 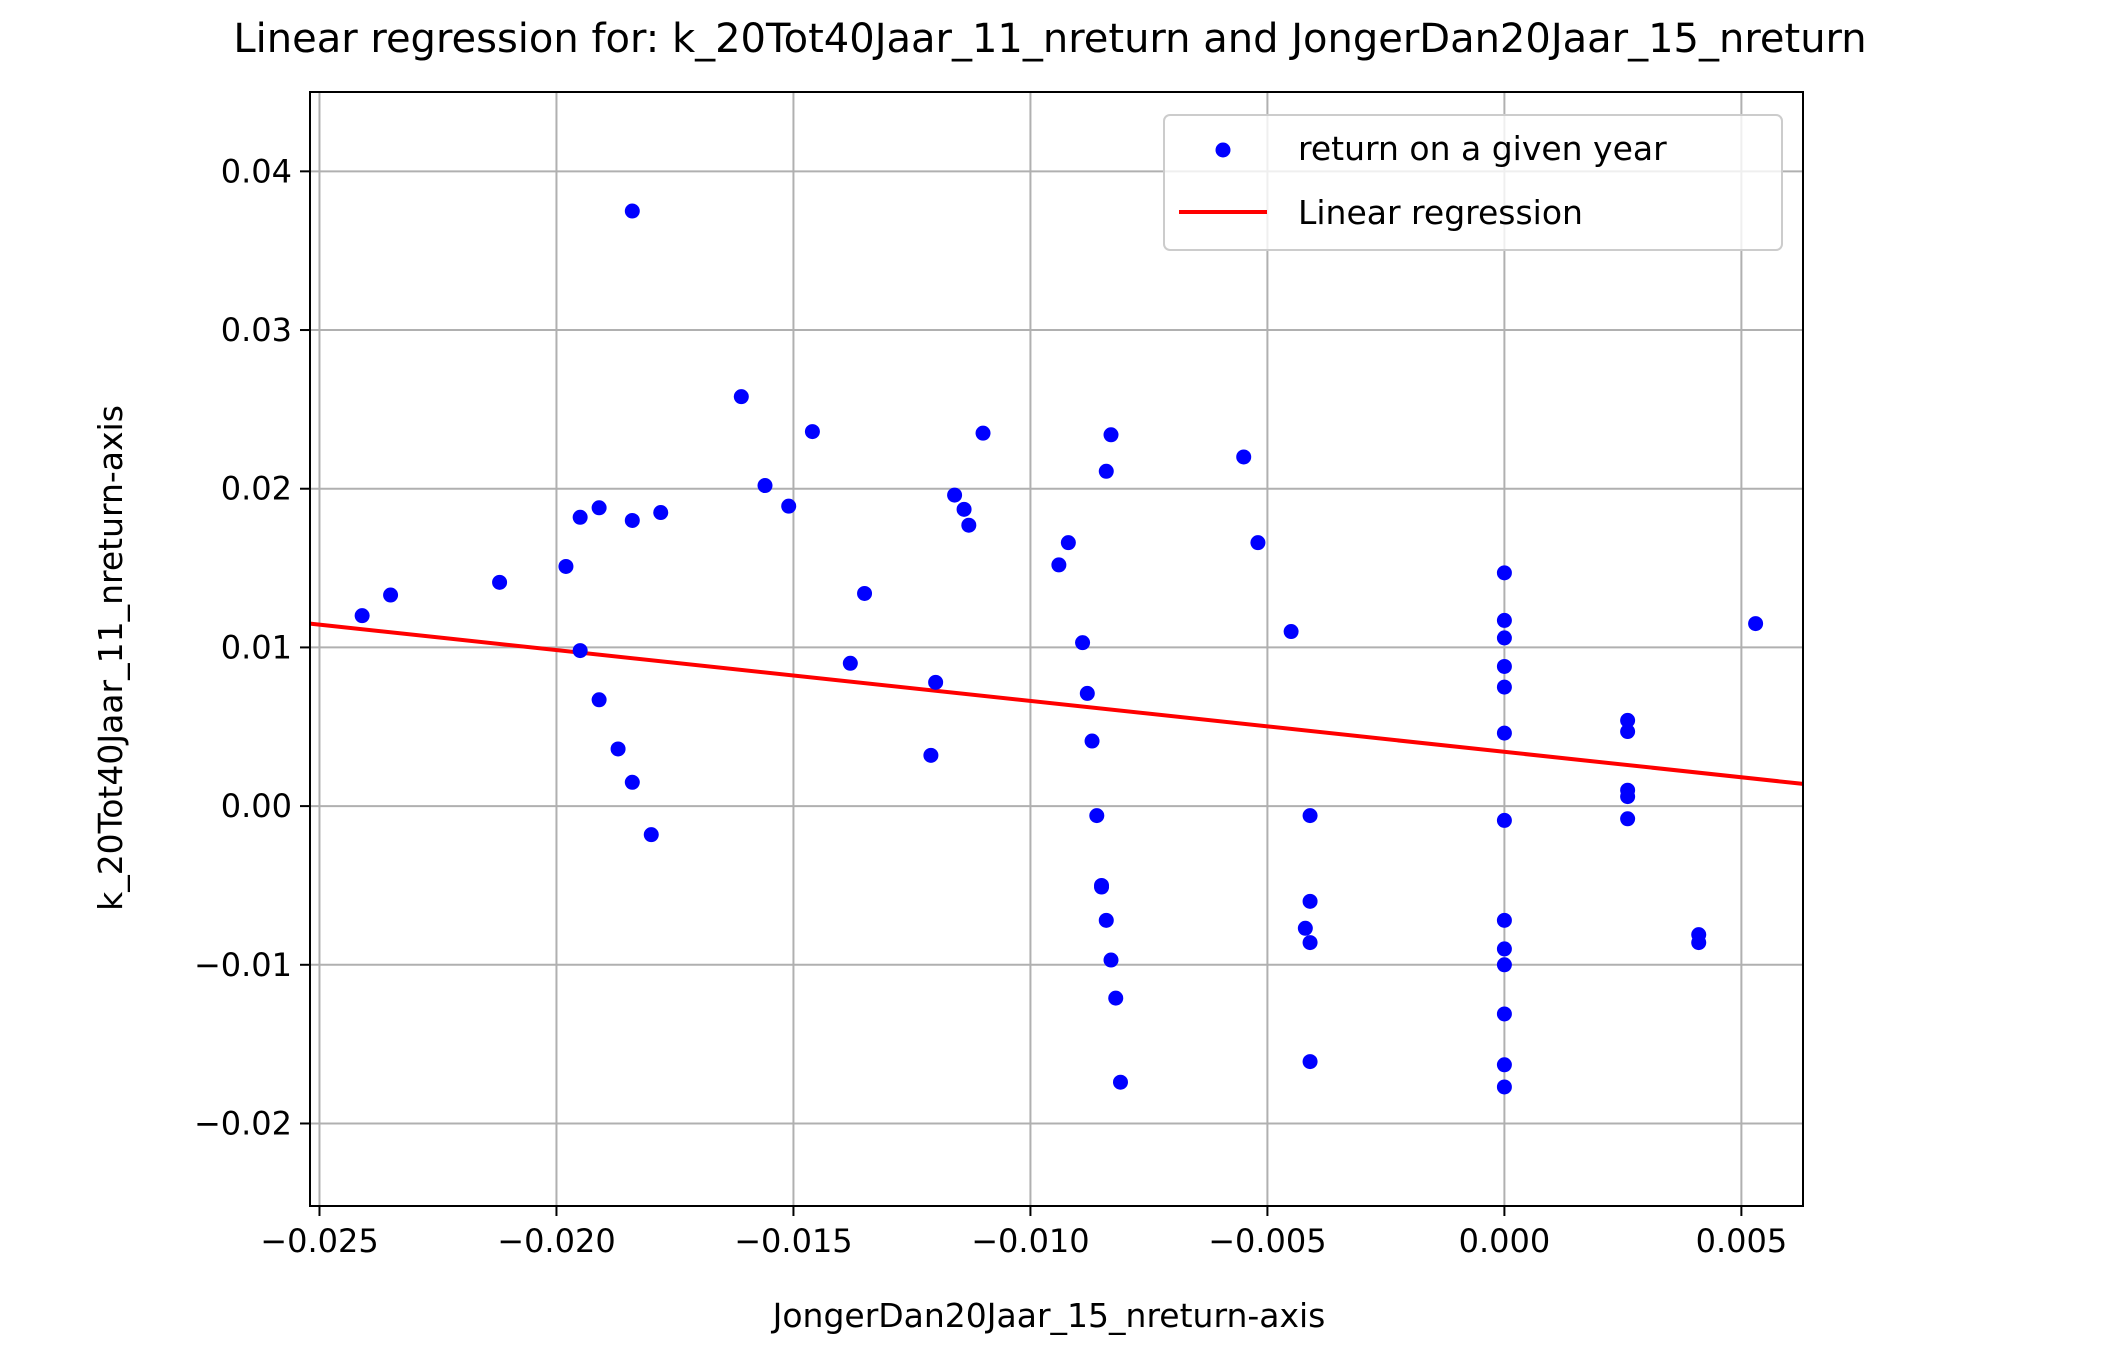 I want to click on legend: return on a given year Linear regression, so click(x=1473, y=182).